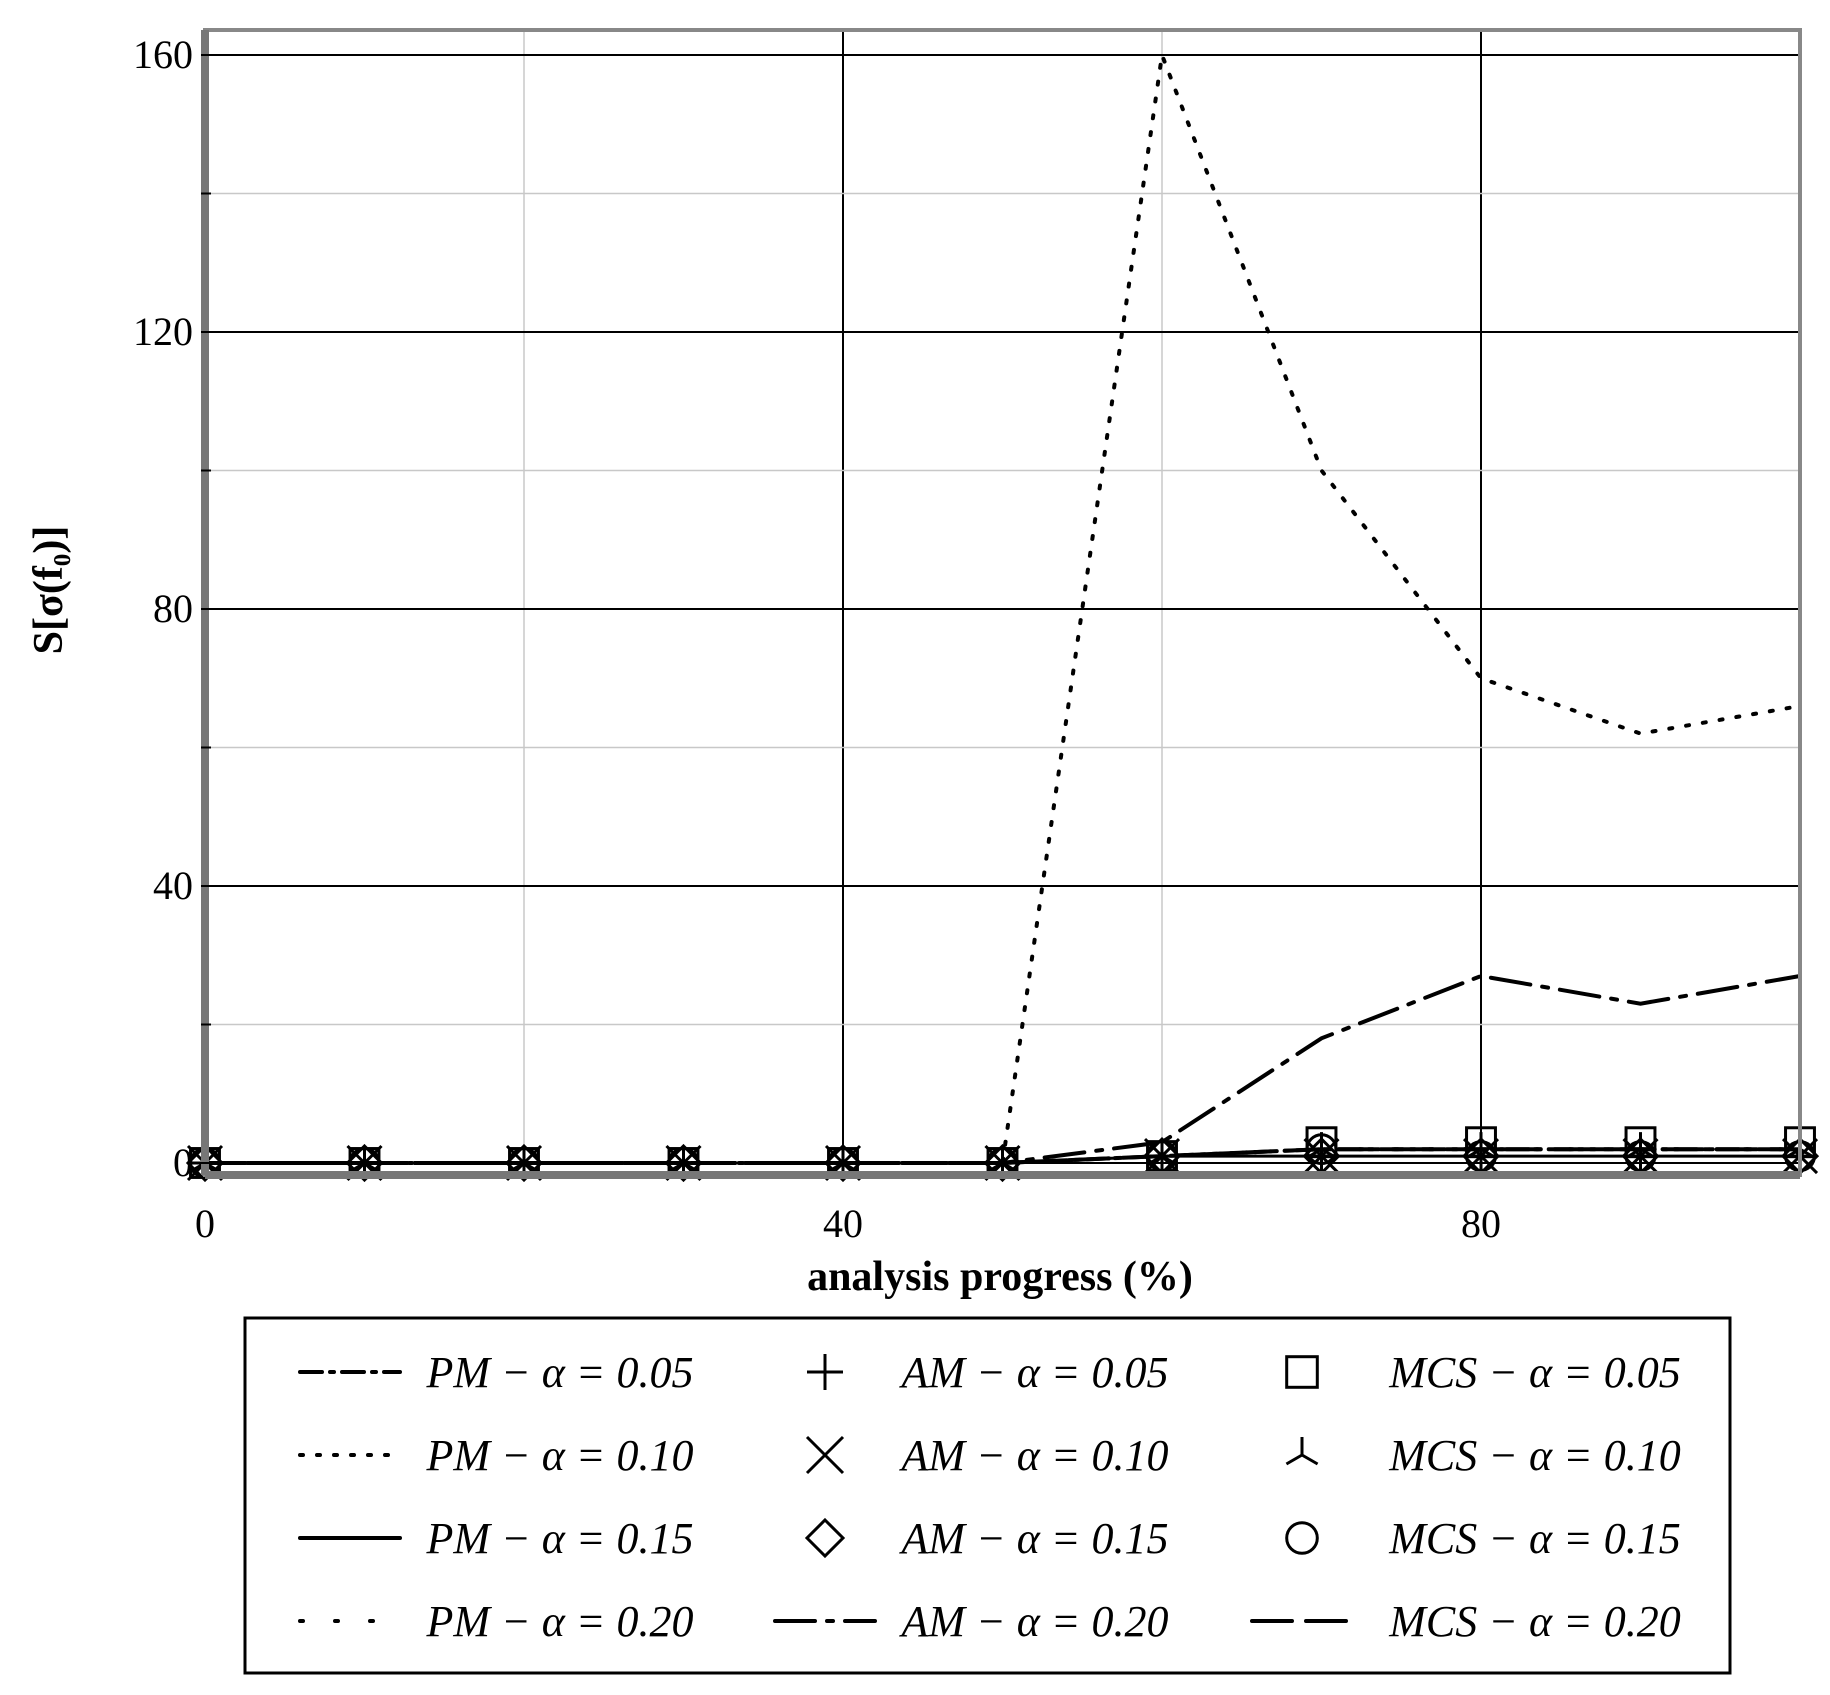  I want to click on y-tick-label: 40, so click(173, 885).